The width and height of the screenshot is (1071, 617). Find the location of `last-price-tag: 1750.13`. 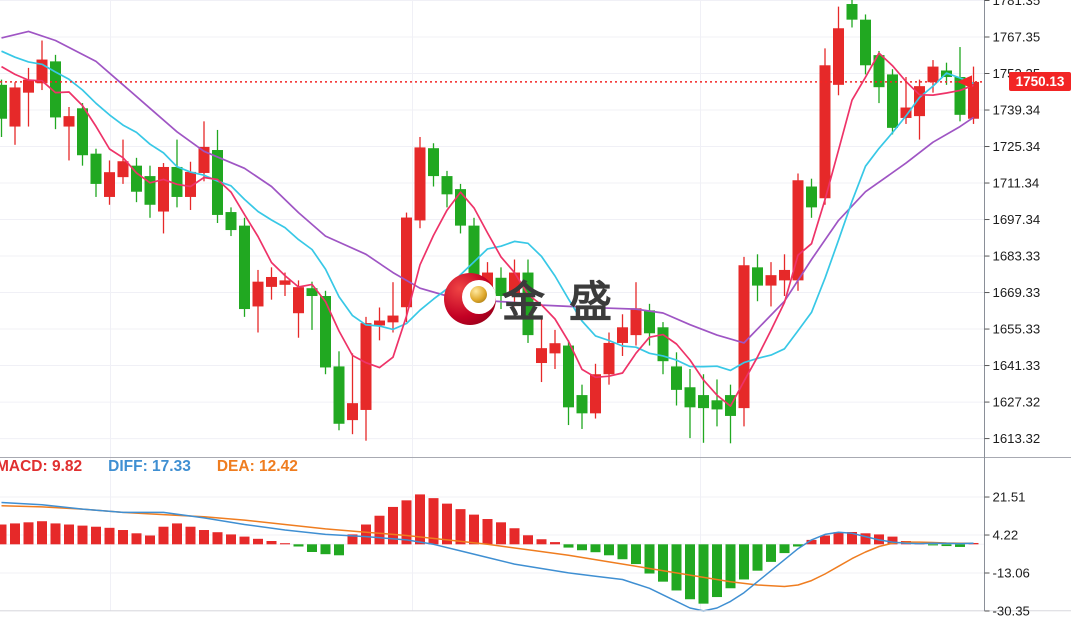

last-price-tag: 1750.13 is located at coordinates (1040, 81).